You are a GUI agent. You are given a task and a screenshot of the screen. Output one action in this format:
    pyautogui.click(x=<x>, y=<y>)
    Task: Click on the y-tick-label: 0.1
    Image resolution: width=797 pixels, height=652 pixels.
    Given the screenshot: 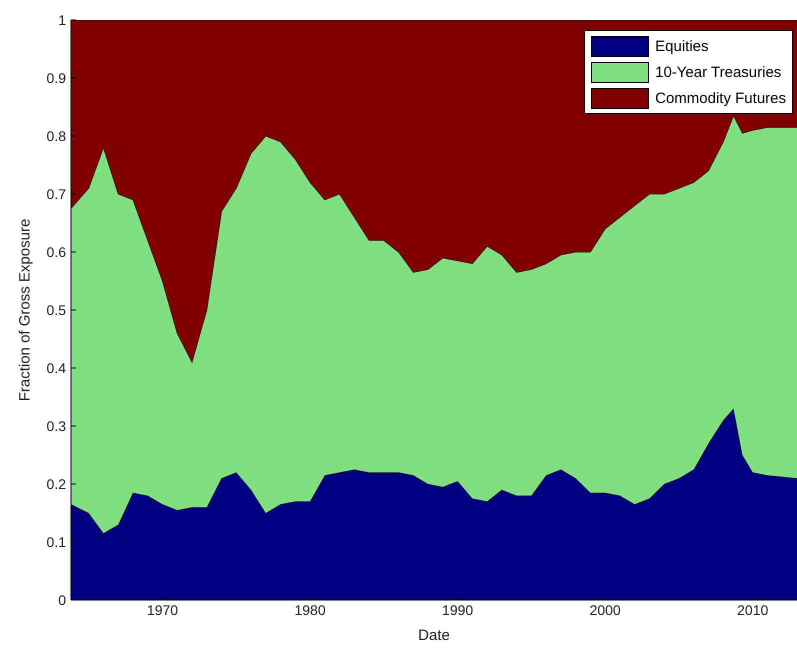 What is the action you would take?
    pyautogui.click(x=56, y=542)
    